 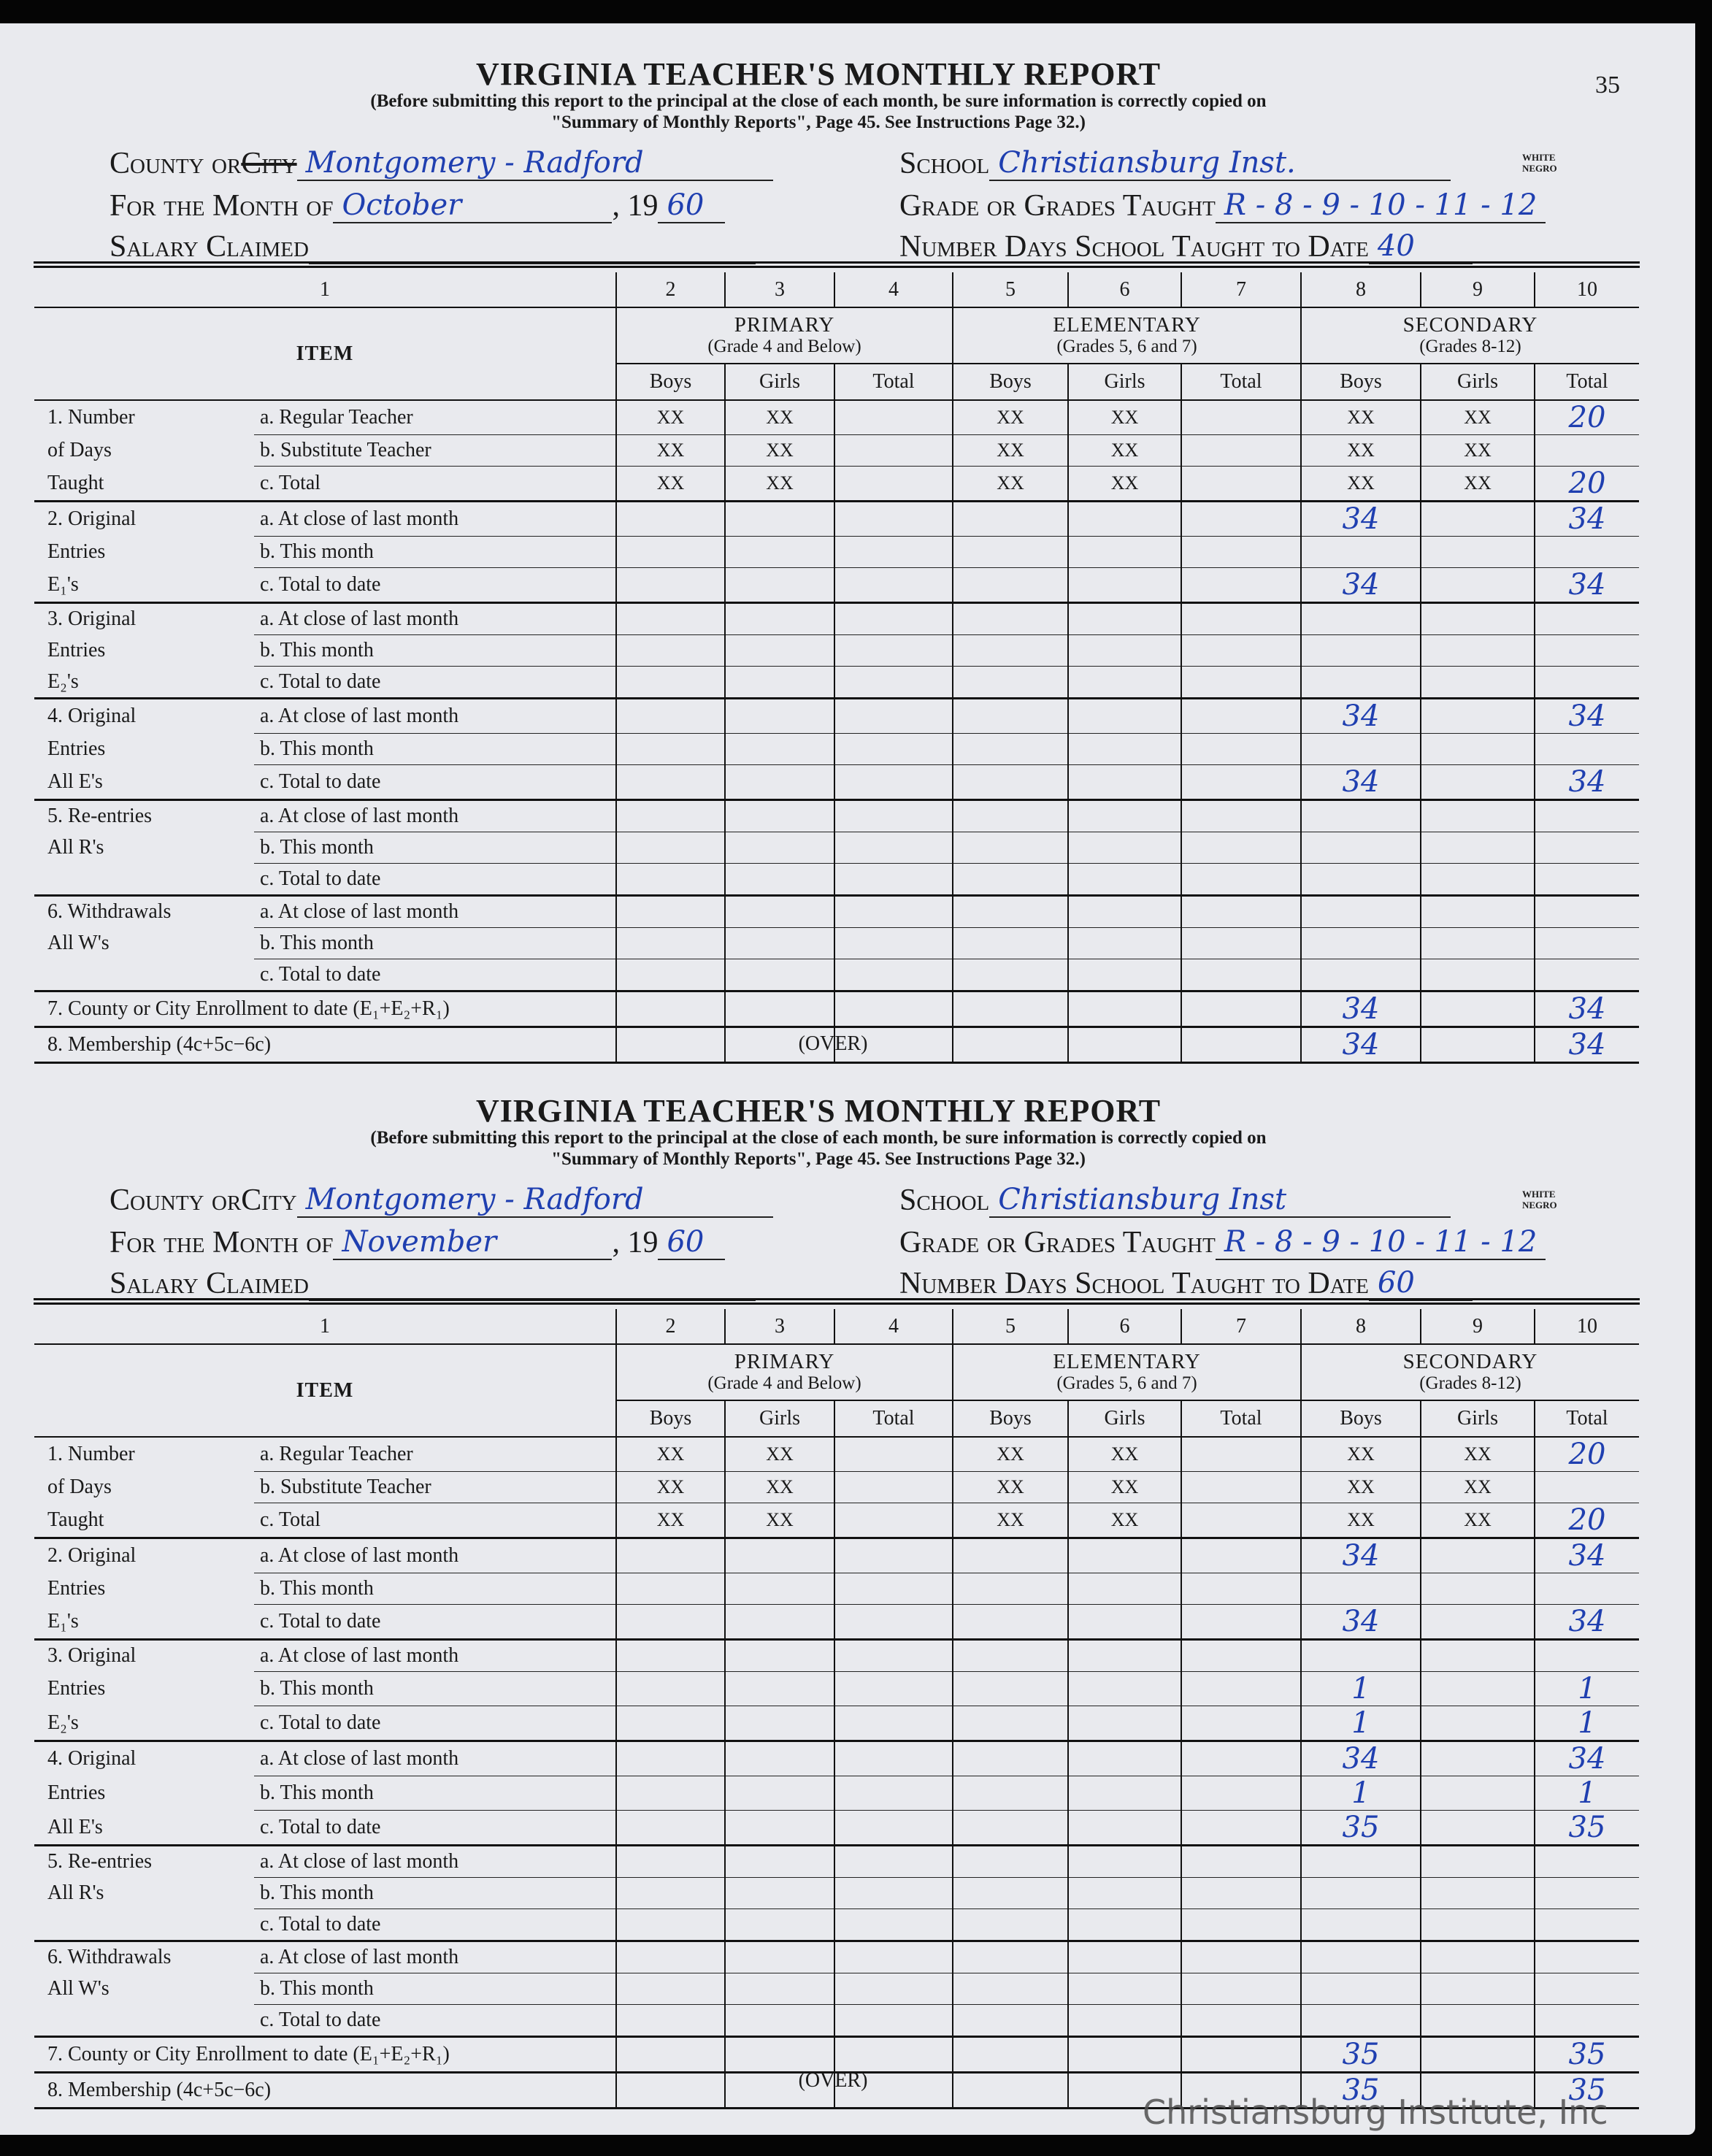 What do you see at coordinates (532, 1283) in the screenshot?
I see `salary-value` at bounding box center [532, 1283].